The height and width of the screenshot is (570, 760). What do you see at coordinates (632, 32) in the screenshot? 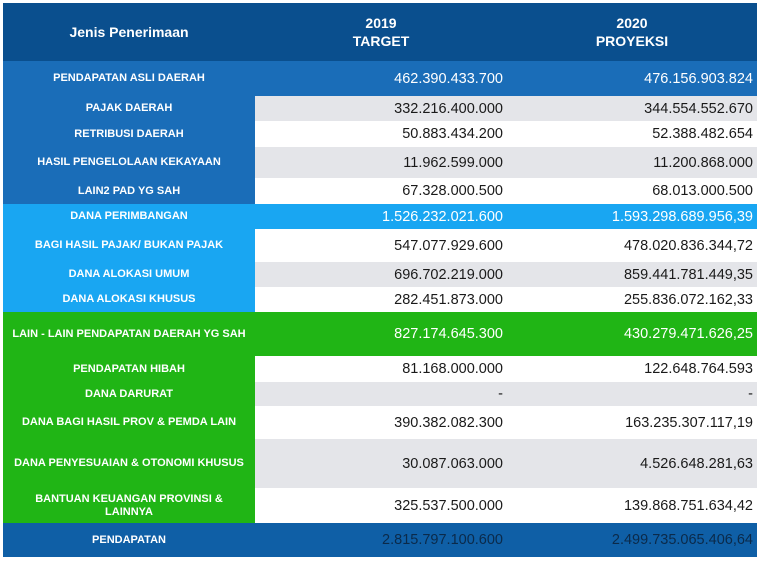
I see `header-proyeksi: 2020 PROYEKSI` at bounding box center [632, 32].